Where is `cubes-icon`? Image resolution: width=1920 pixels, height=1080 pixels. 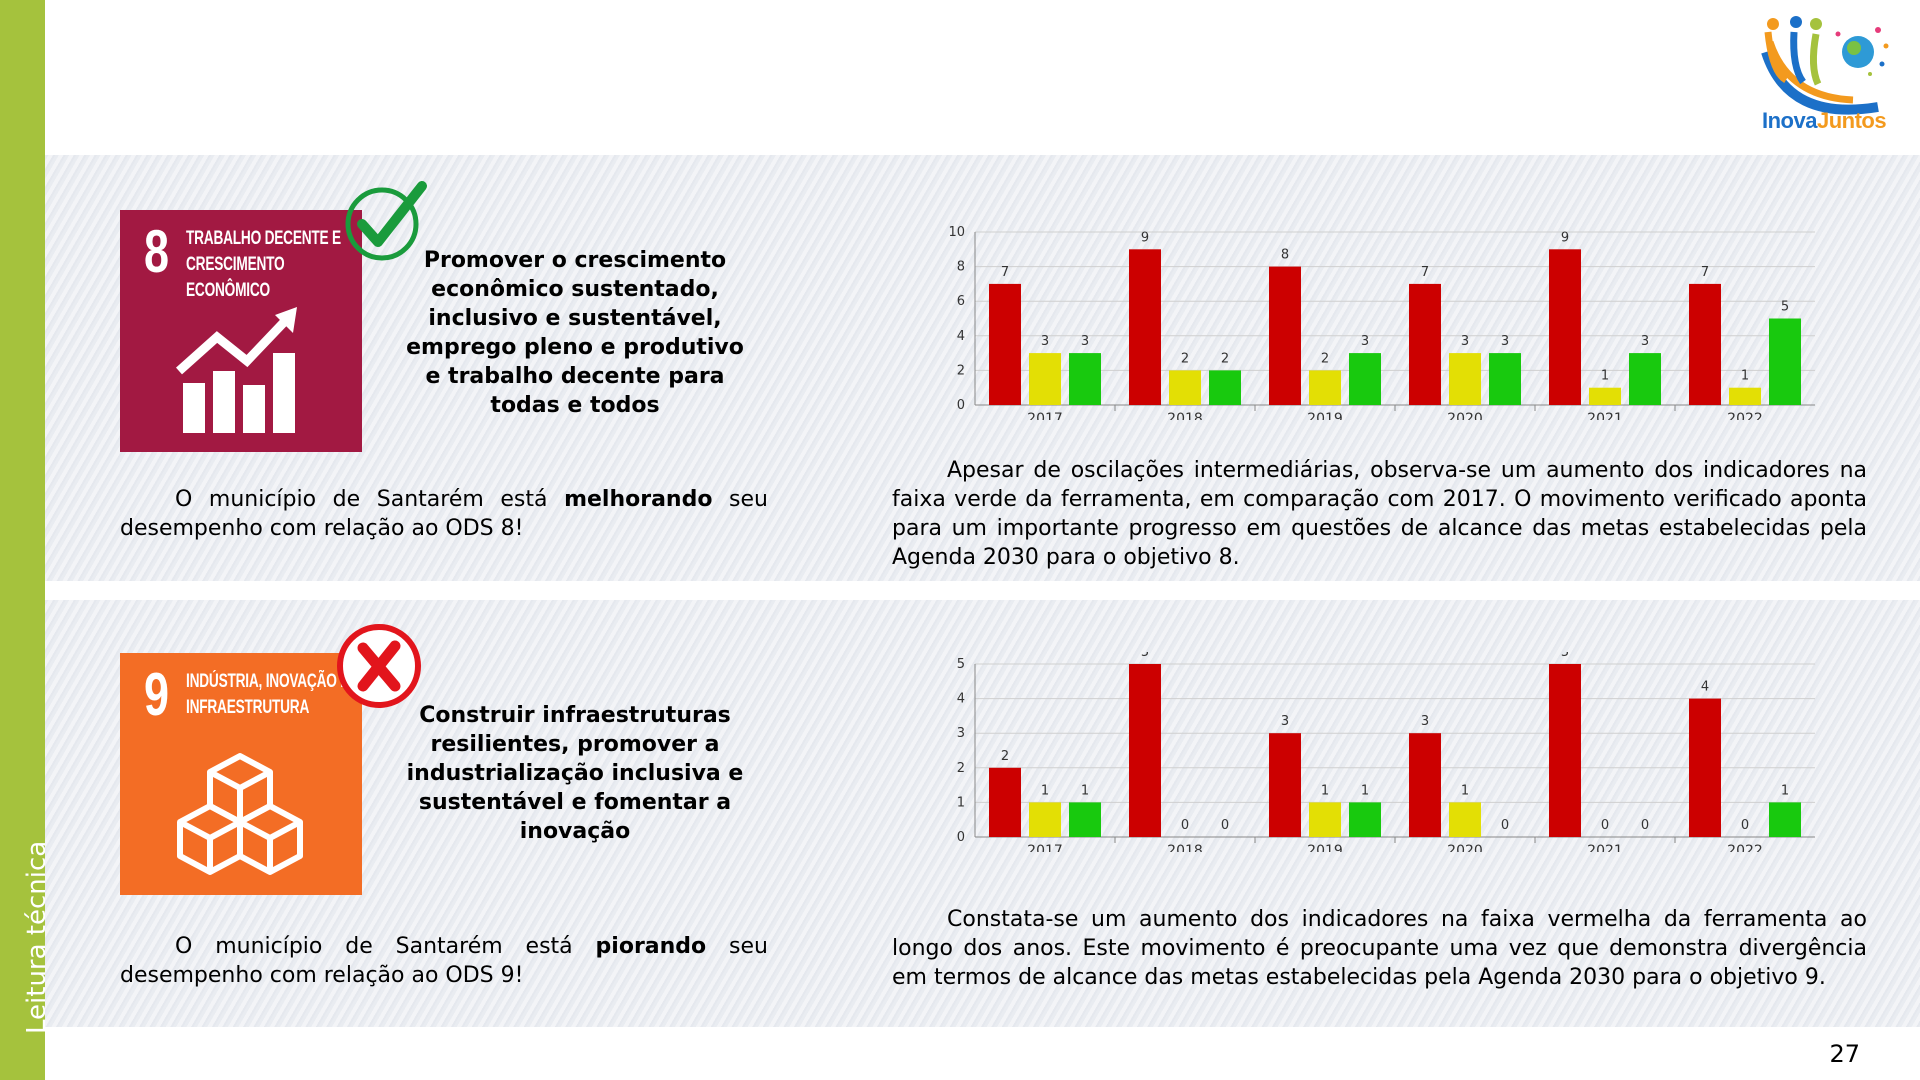 cubes-icon is located at coordinates (240, 814).